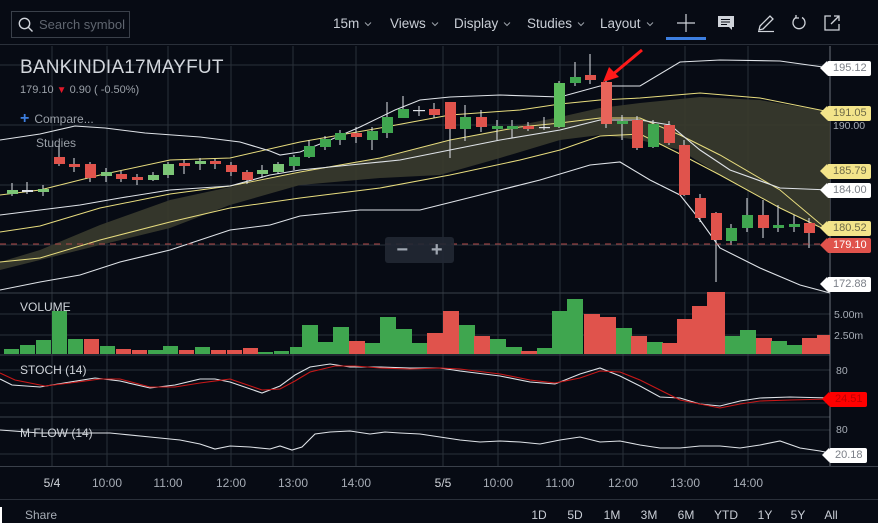 This screenshot has height=523, width=878. I want to click on popout-icon, so click(832, 23).